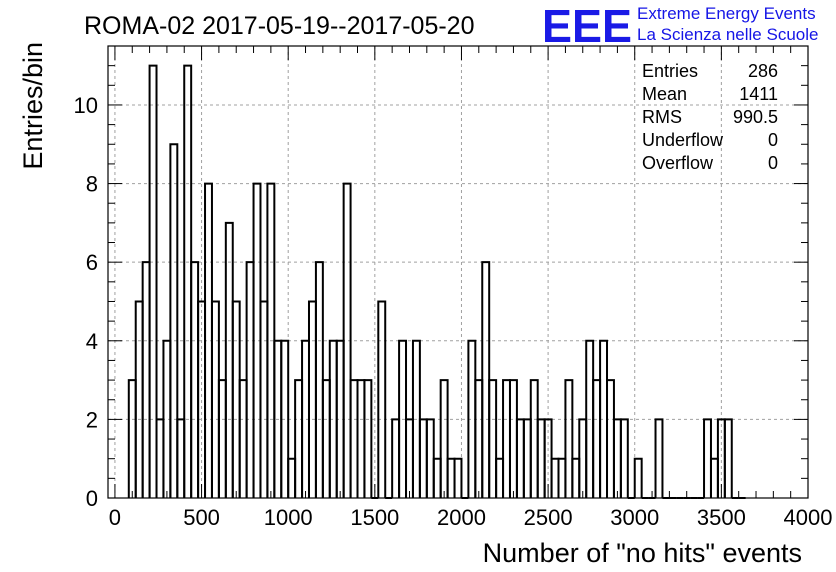  Describe the element at coordinates (763, 71) in the screenshot. I see `stat-value: 286` at that location.